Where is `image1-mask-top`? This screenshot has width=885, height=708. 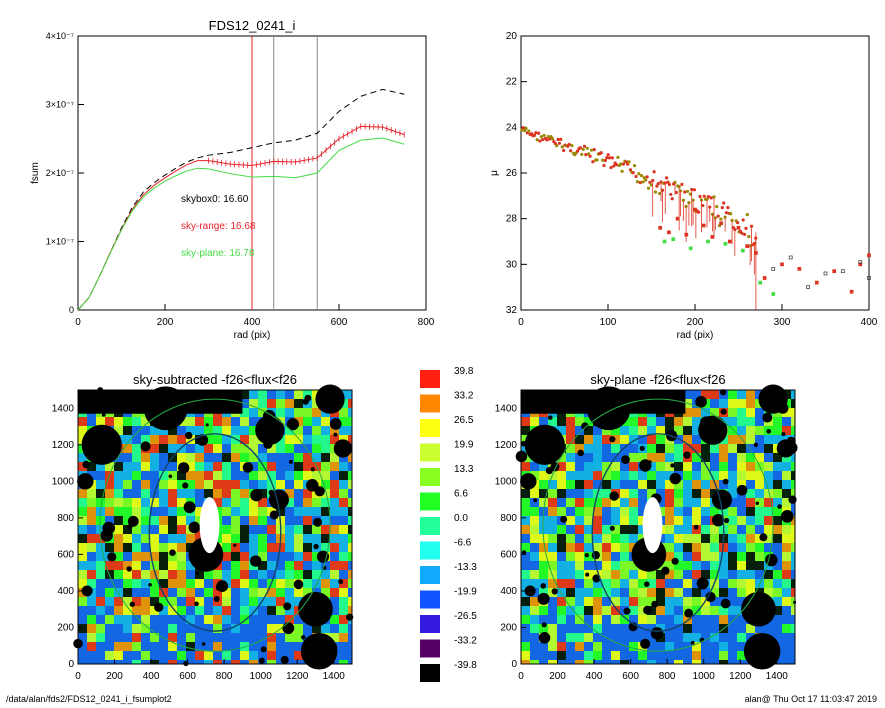
image1-mask-top is located at coordinates (160, 402).